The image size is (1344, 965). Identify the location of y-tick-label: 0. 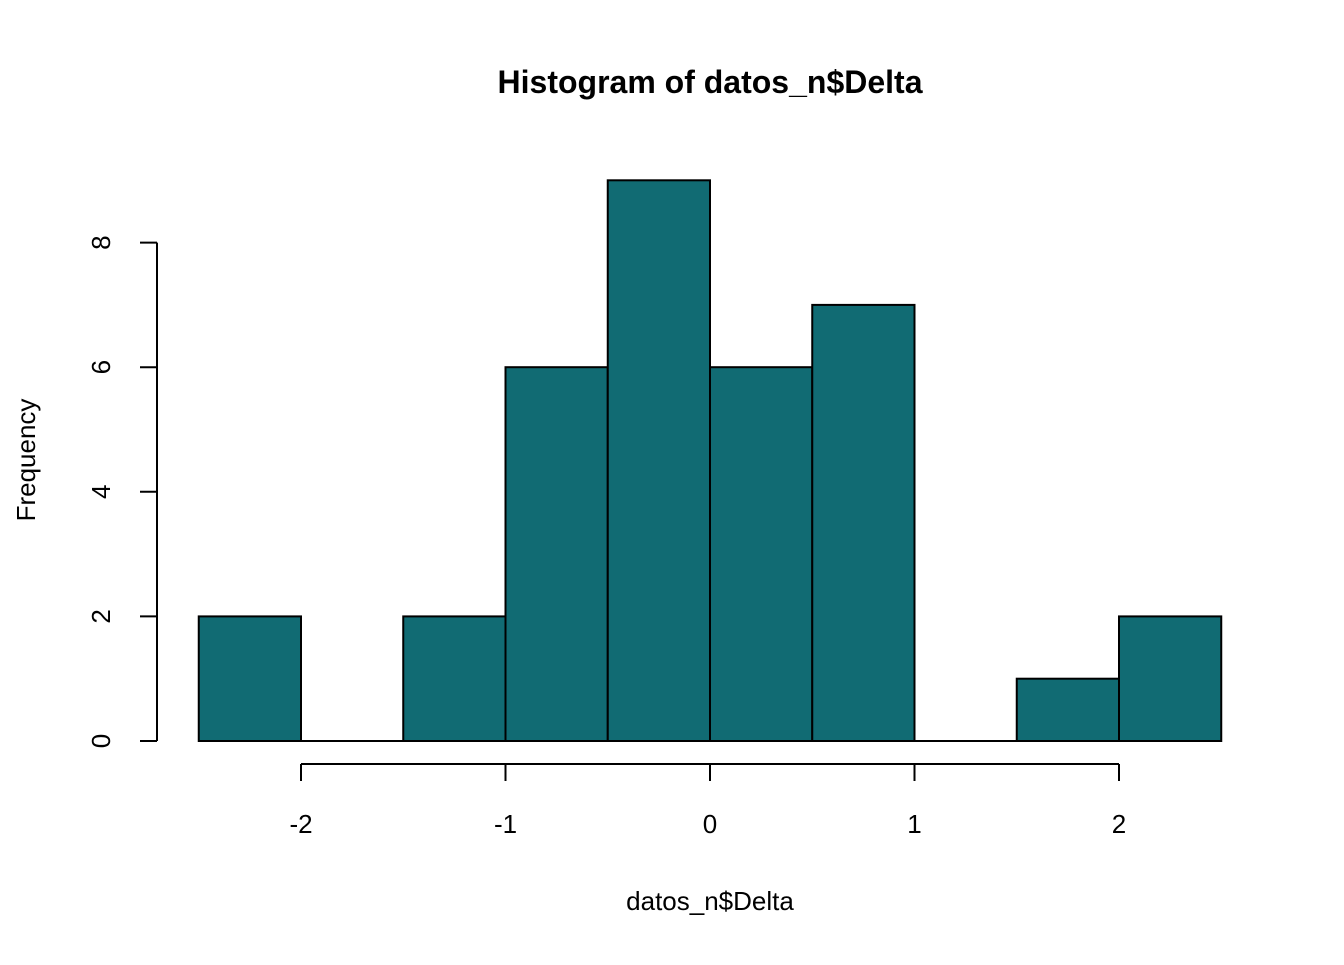
(101, 741).